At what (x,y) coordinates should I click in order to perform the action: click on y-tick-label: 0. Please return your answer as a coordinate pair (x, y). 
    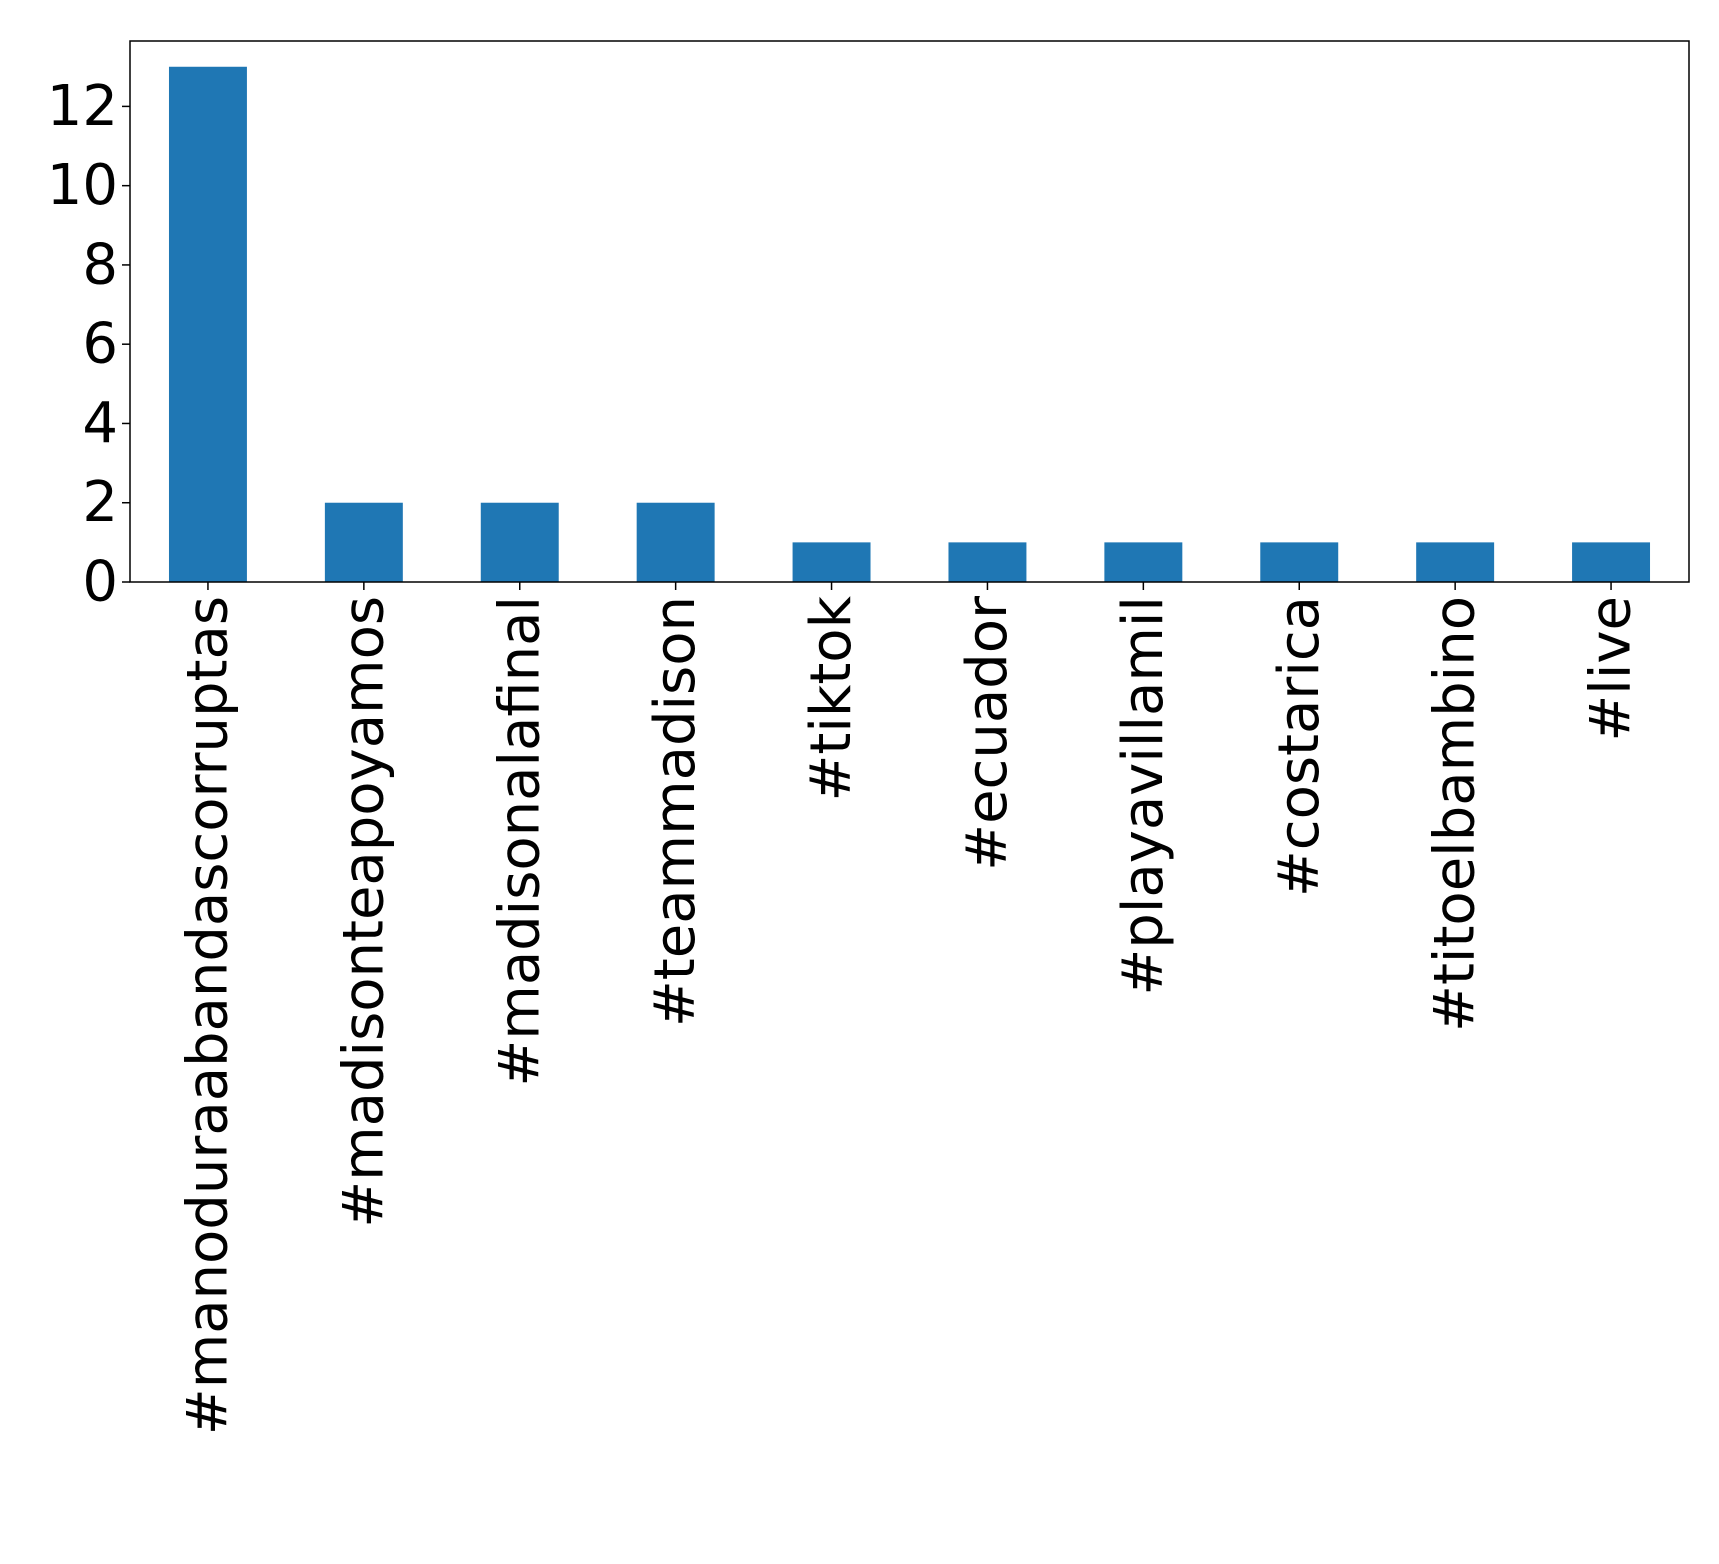
    Looking at the image, I should click on (100, 582).